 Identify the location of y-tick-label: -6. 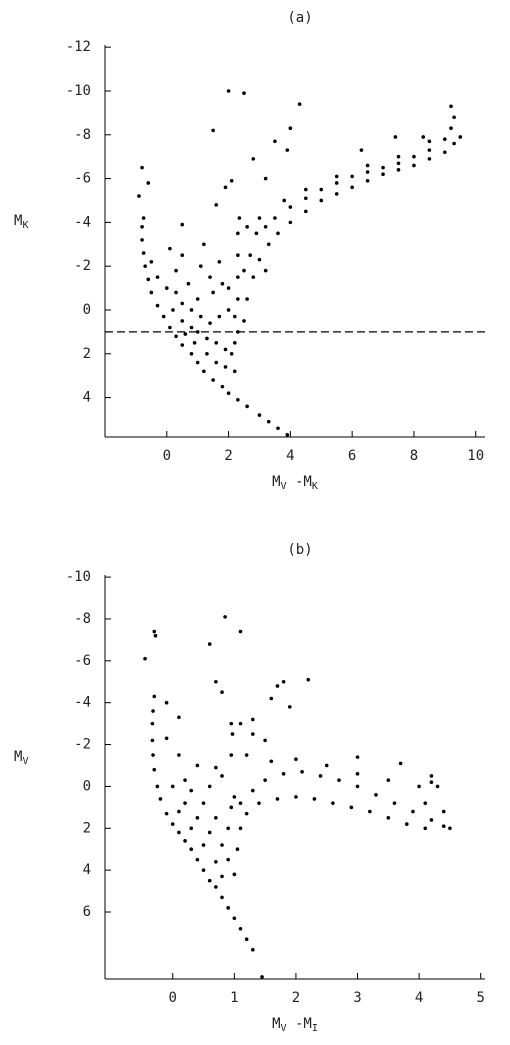
(82, 661).